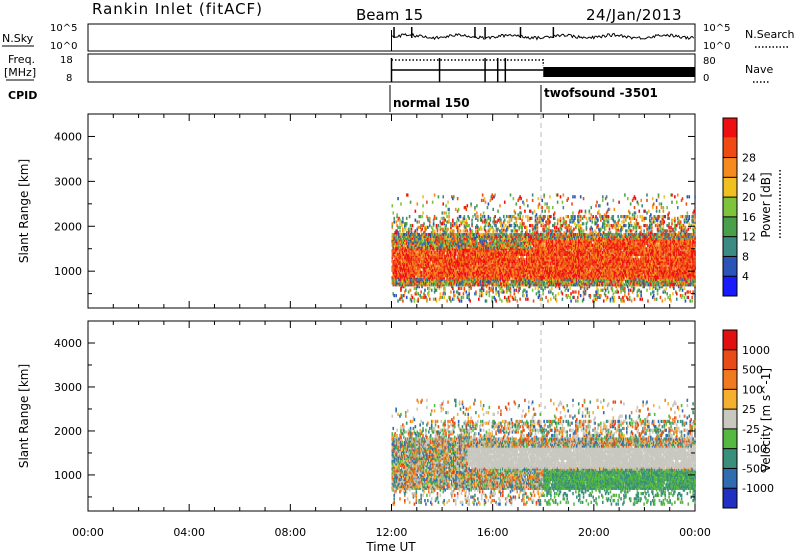  What do you see at coordinates (601, 93) in the screenshot?
I see `cpid-mode-twofsound: twofsound -3501` at bounding box center [601, 93].